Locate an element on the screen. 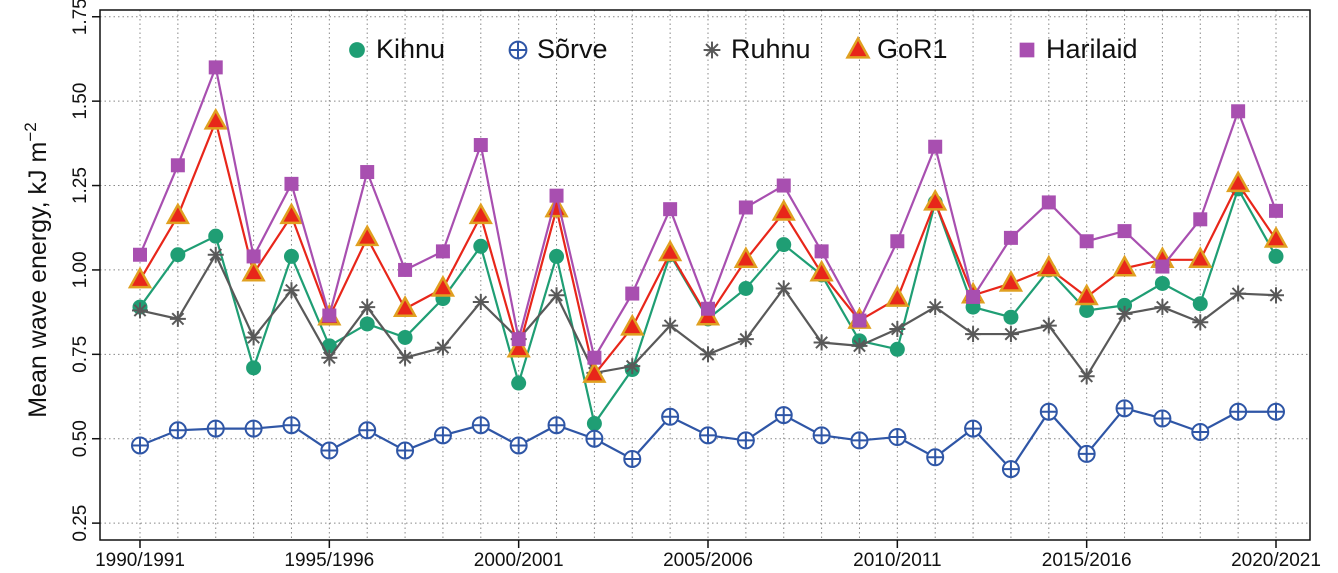  y-tick-label: 0.25 is located at coordinates (80, 523).